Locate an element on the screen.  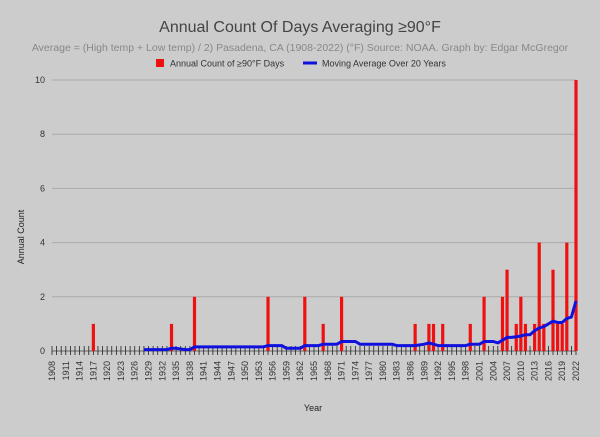
legend-line-swatch is located at coordinates (310, 63).